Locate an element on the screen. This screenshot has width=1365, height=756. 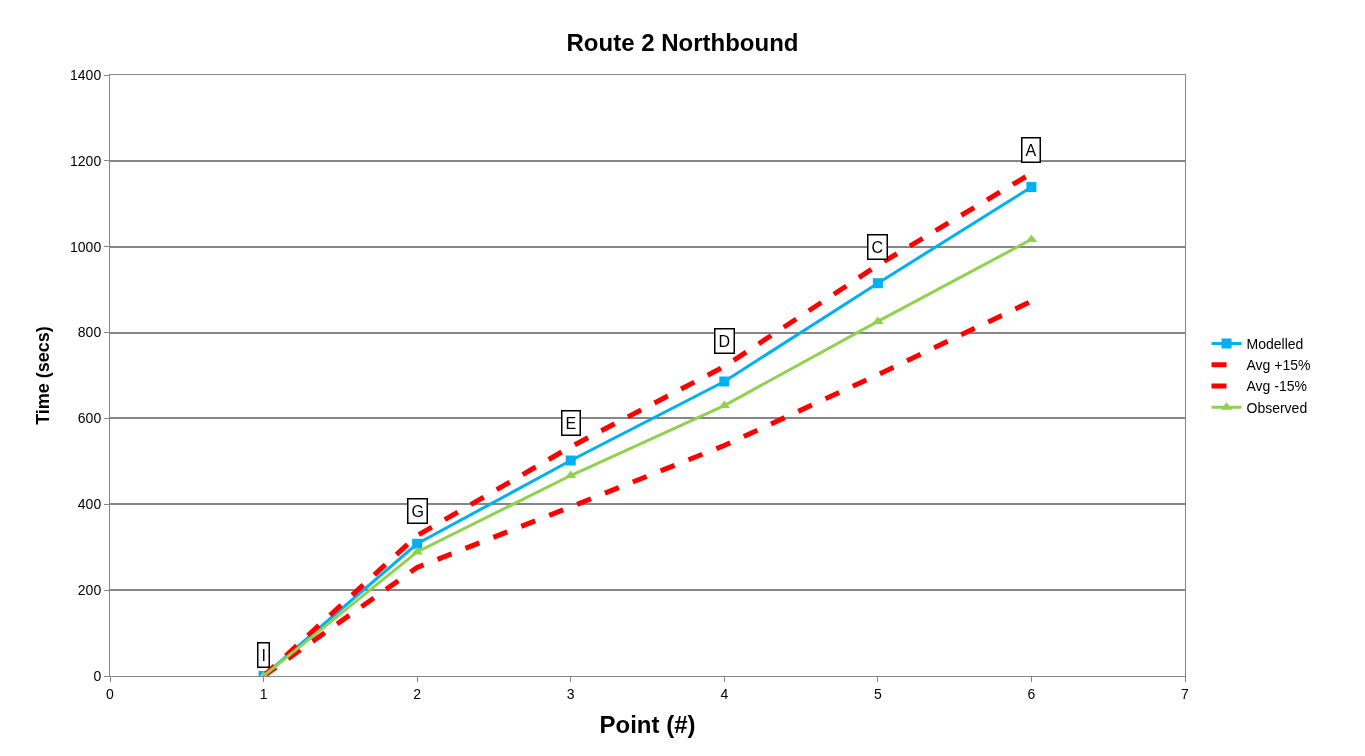
y-tick-label: 400 is located at coordinates (89, 504).